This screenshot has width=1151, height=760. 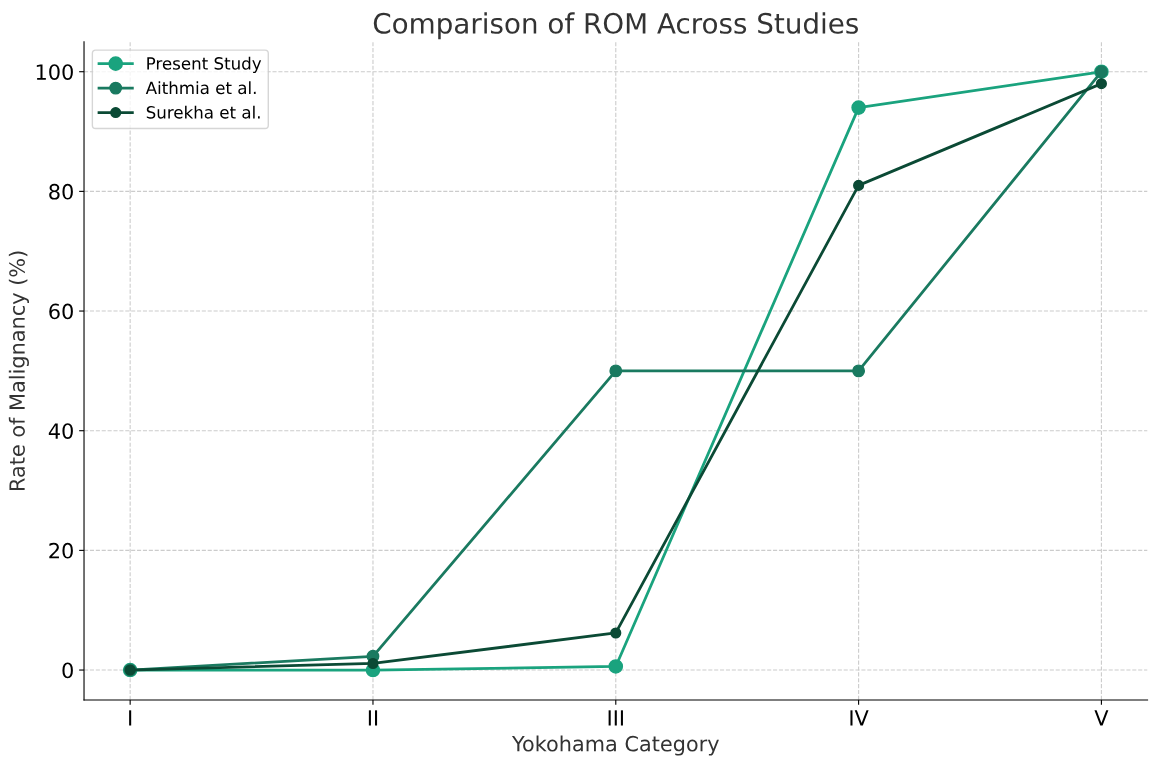 What do you see at coordinates (130, 718) in the screenshot?
I see `x-tick-label: I` at bounding box center [130, 718].